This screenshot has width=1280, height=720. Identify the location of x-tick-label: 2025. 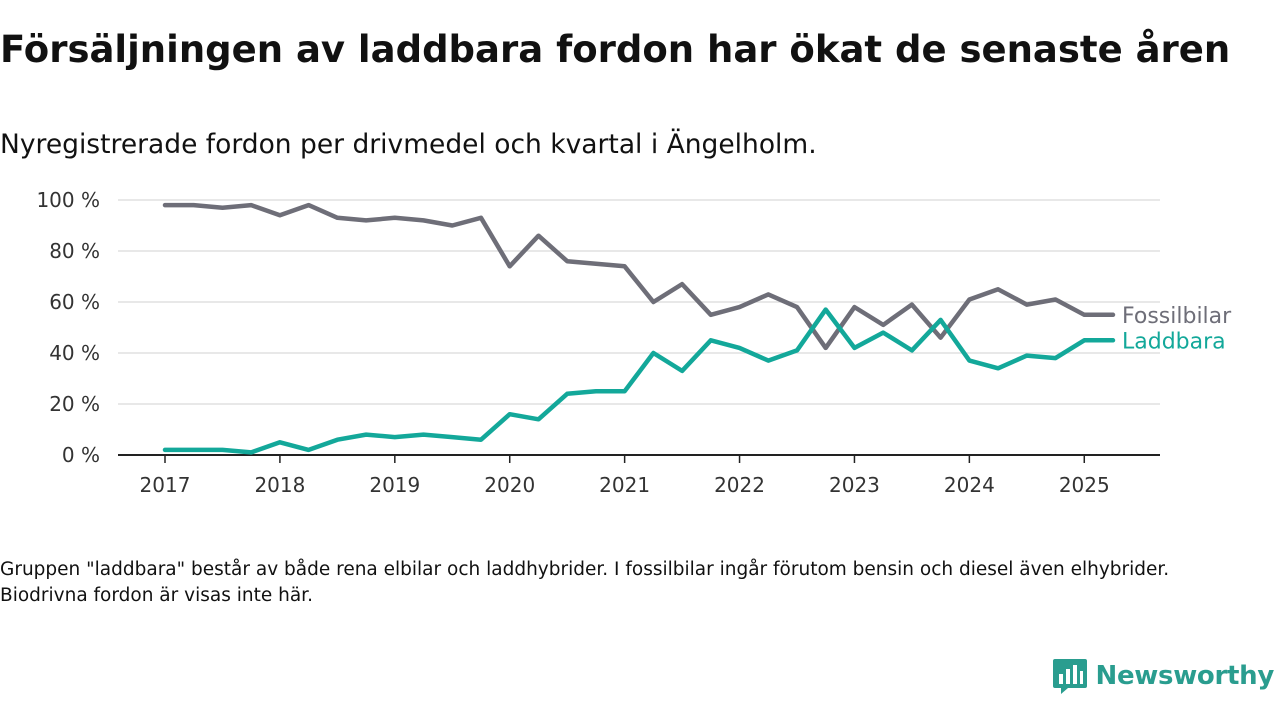
(1084, 485).